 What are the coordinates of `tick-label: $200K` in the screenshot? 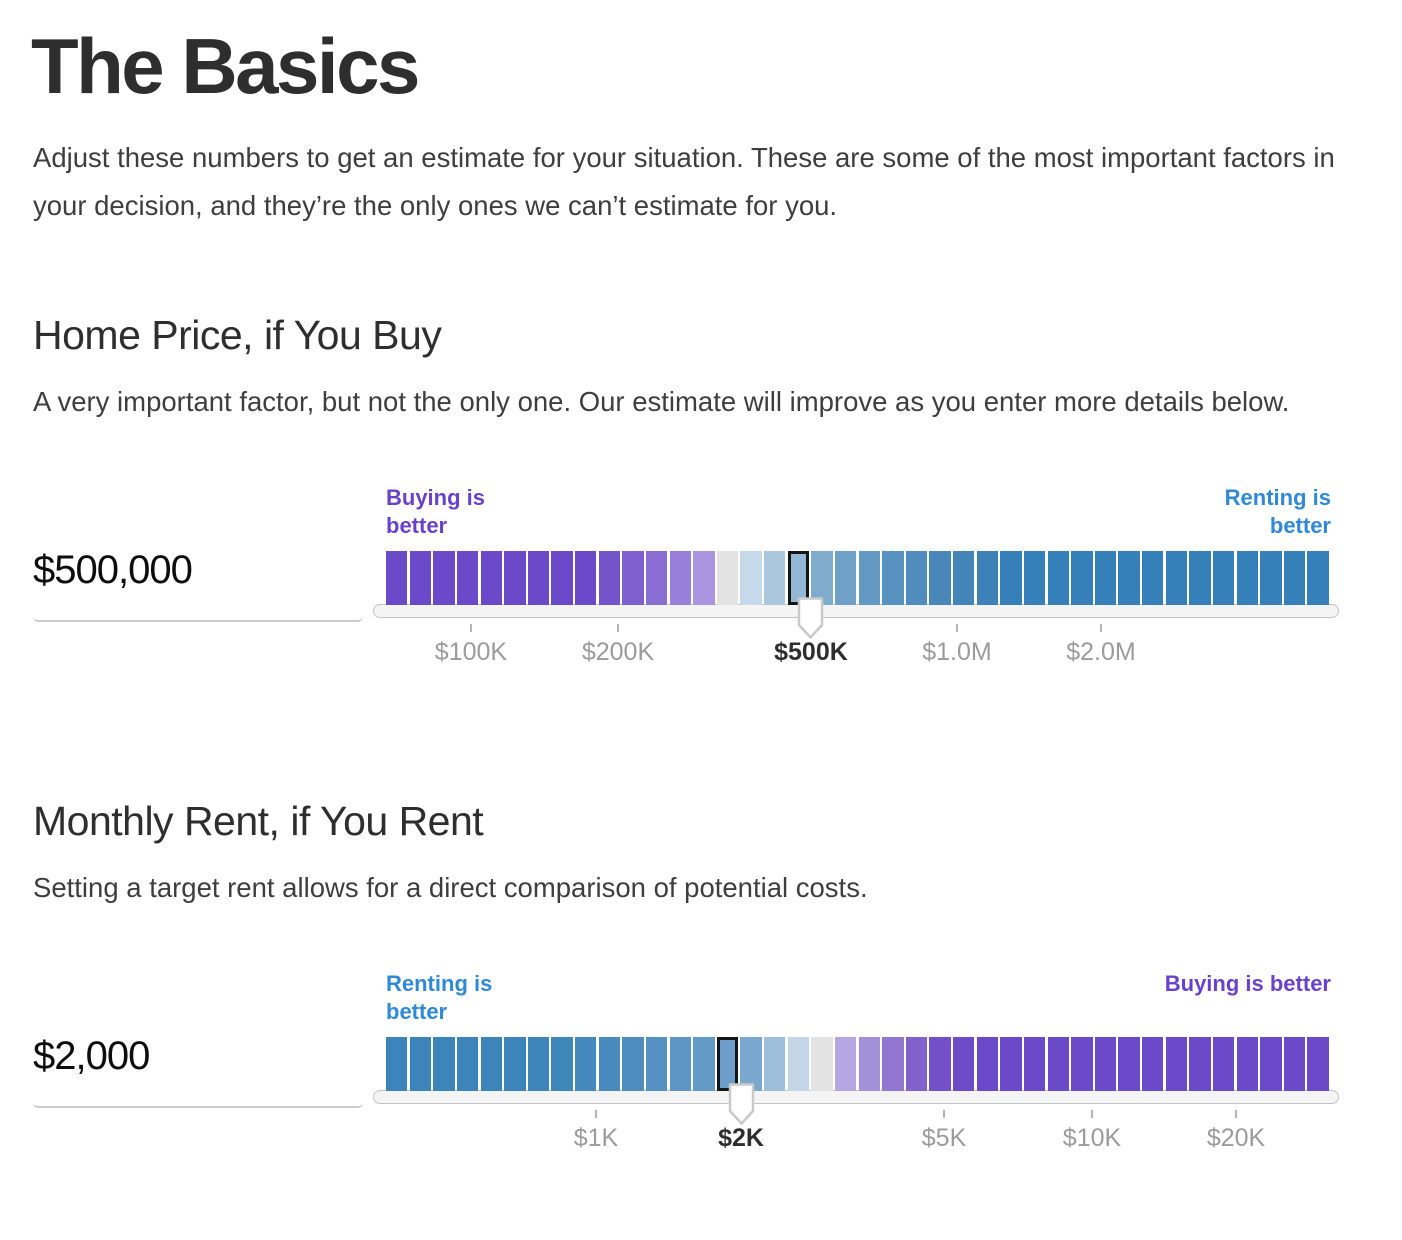 It's located at (618, 652).